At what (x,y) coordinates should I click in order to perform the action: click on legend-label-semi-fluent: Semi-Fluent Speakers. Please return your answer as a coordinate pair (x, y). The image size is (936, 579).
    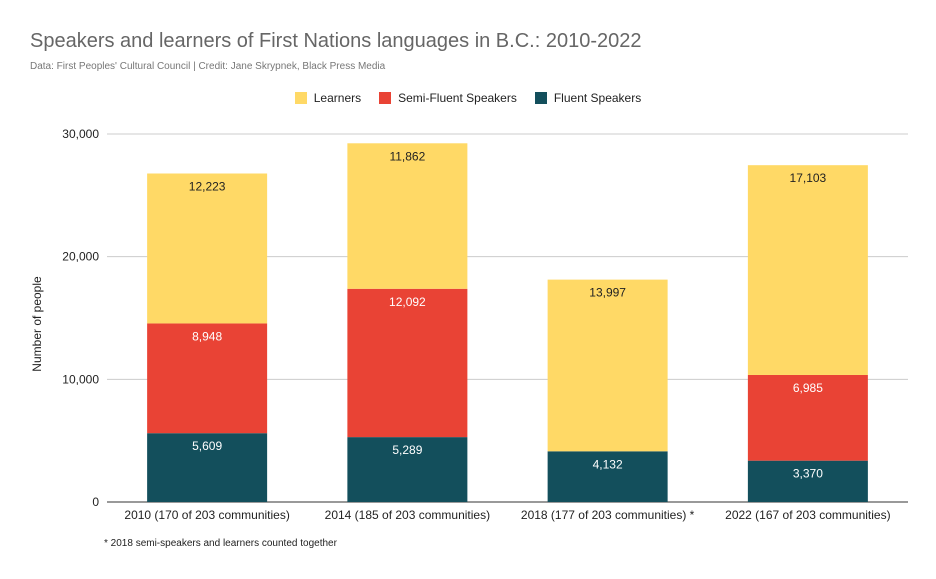
    Looking at the image, I should click on (457, 98).